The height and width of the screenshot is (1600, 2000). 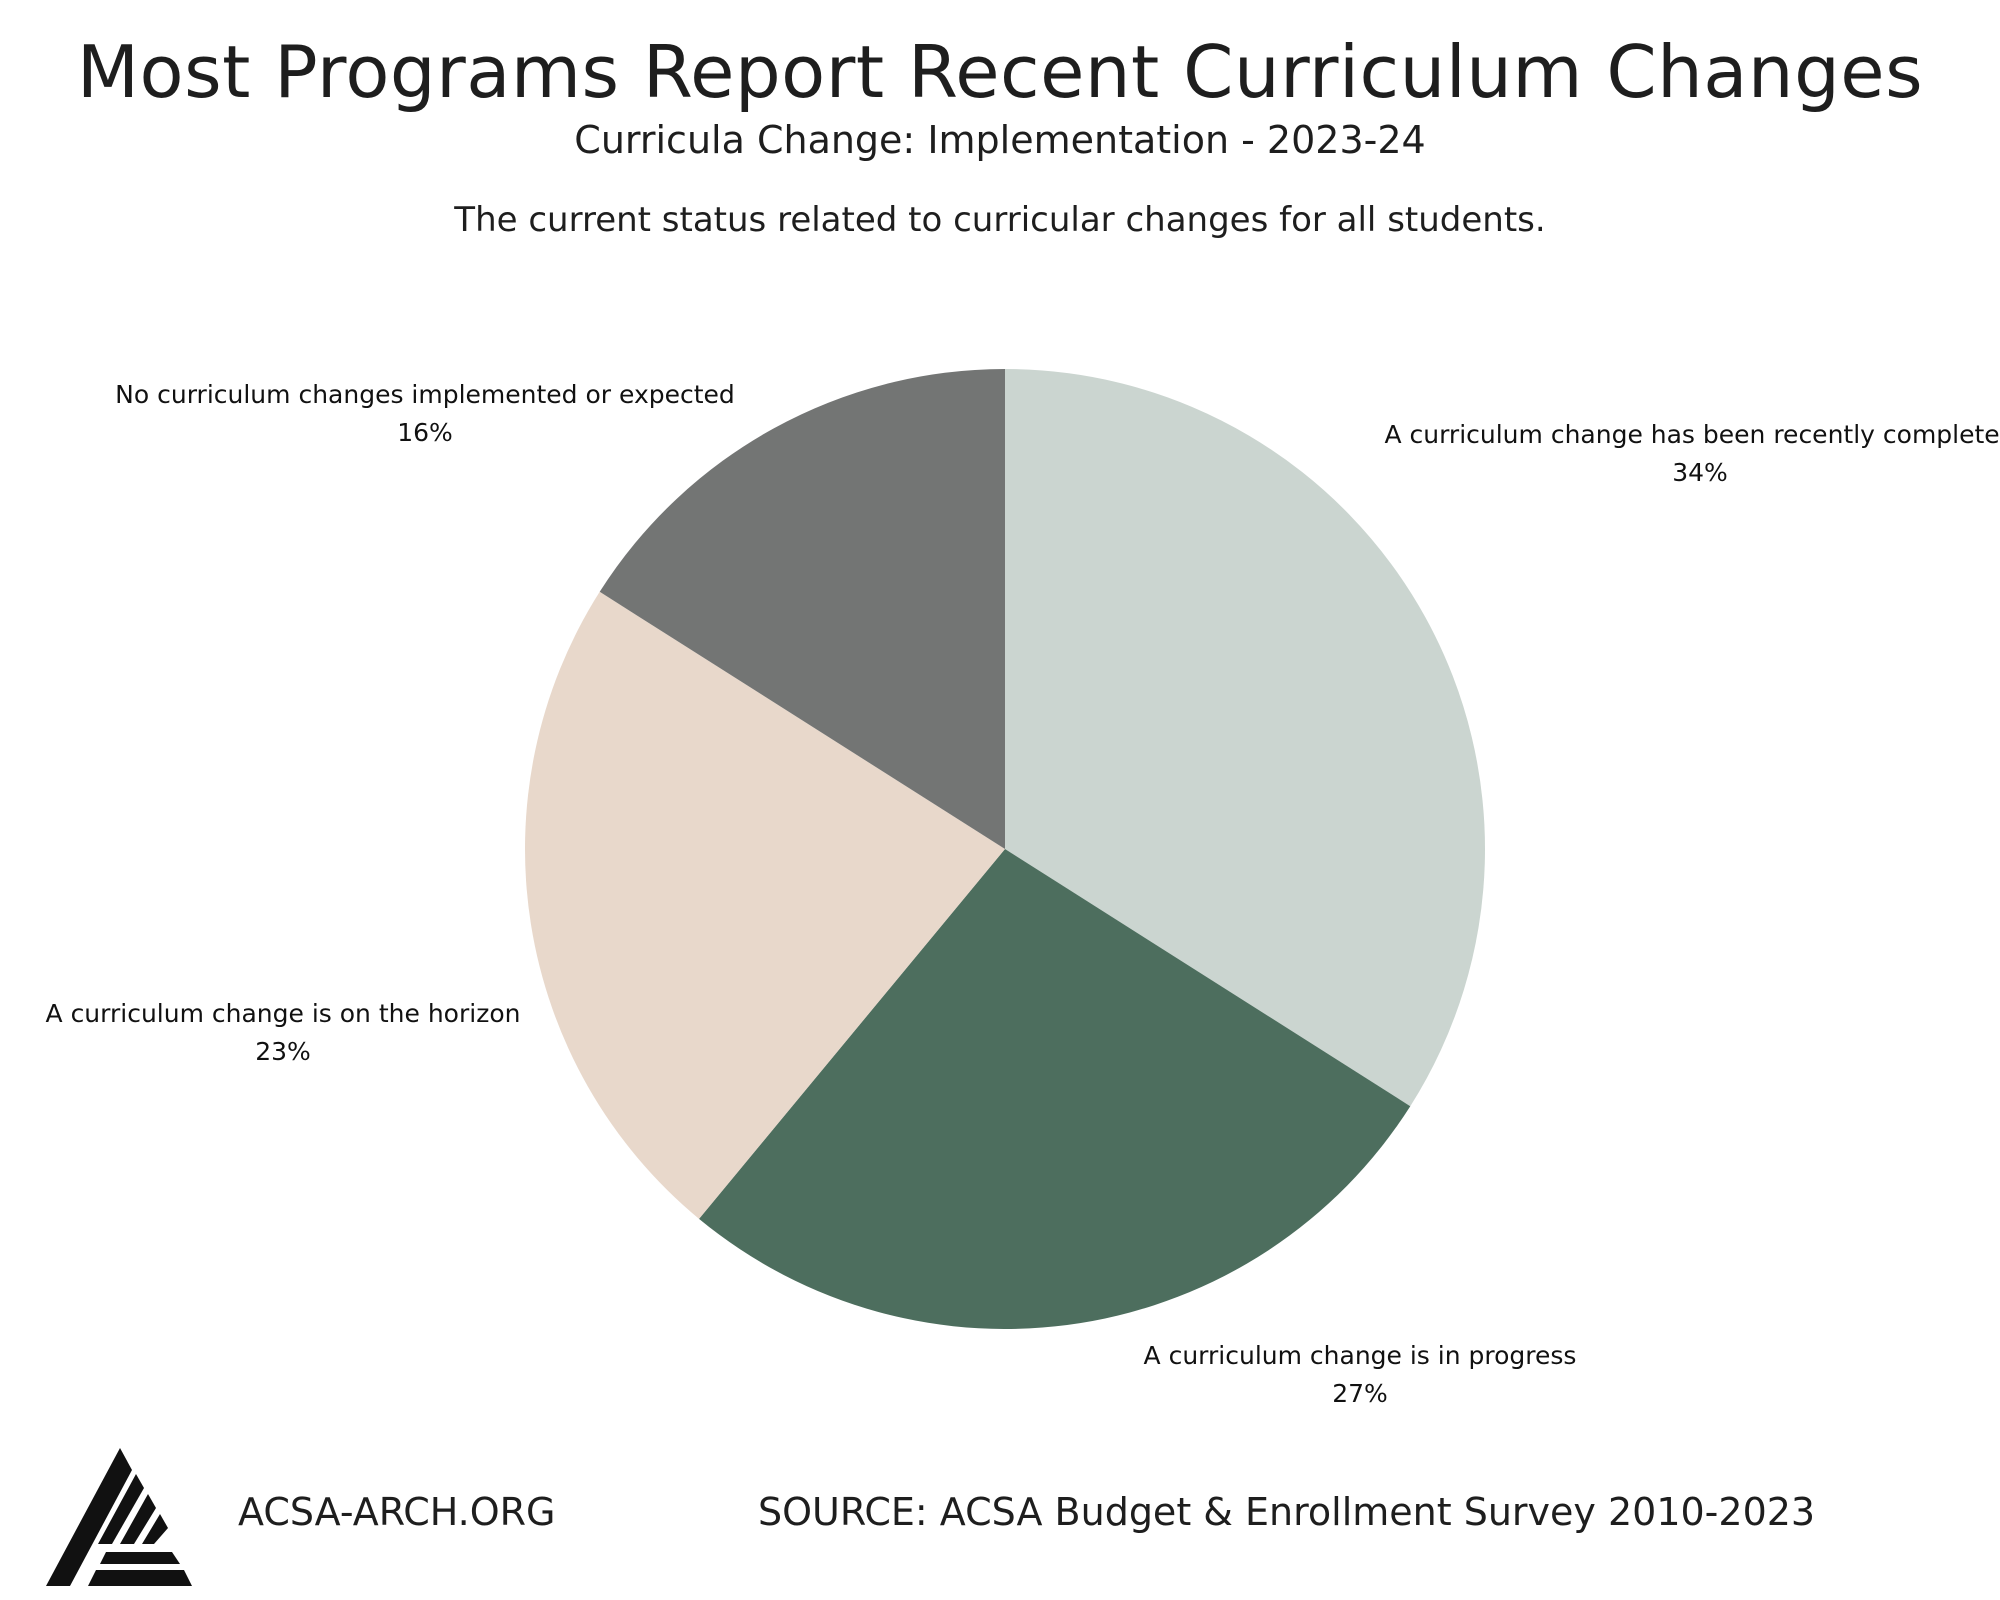 What do you see at coordinates (1360, 1393) in the screenshot?
I see `slice-value-2: 27%` at bounding box center [1360, 1393].